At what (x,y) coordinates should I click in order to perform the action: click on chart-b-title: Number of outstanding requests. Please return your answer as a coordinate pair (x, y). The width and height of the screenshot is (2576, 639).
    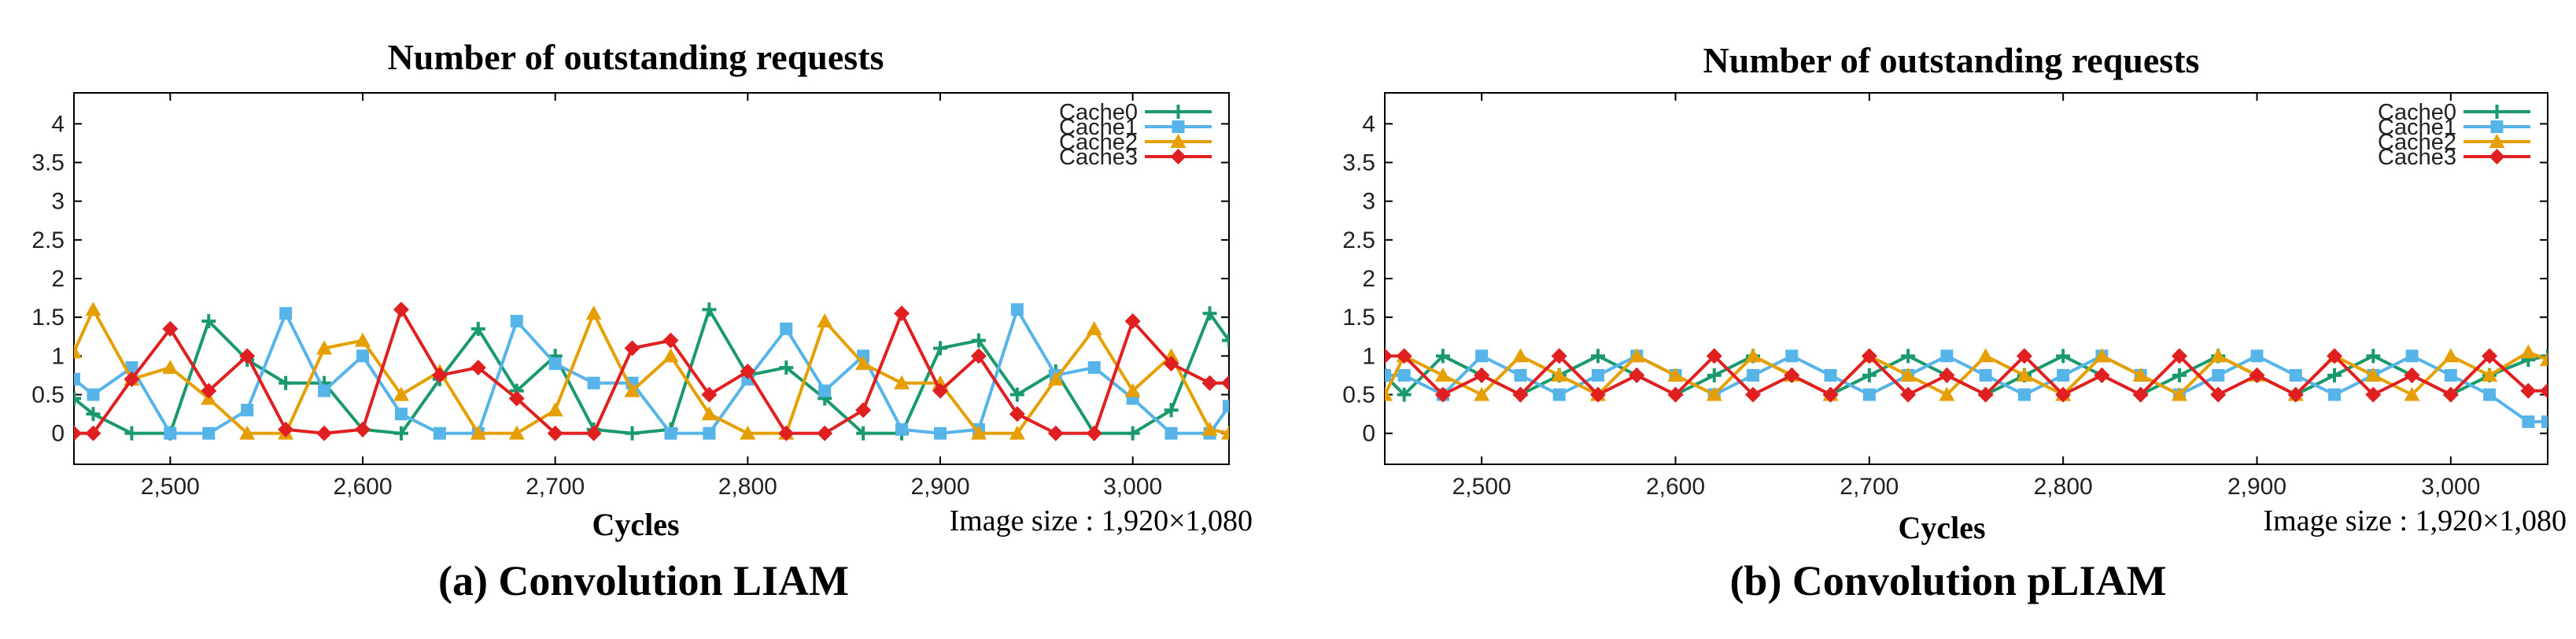
    Looking at the image, I should click on (1951, 60).